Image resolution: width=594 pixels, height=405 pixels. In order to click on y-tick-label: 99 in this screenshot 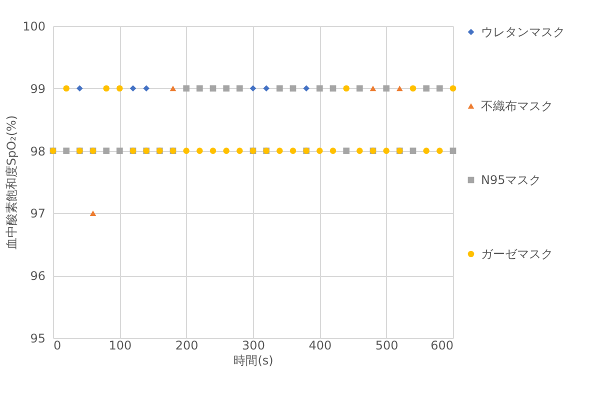, I will do `click(38, 89)`.